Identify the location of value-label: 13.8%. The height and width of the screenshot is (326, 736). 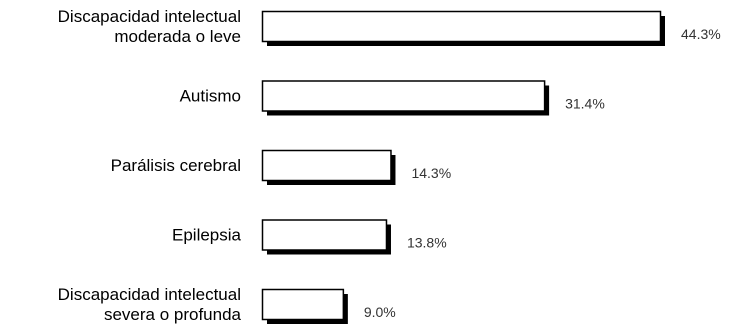
(427, 243).